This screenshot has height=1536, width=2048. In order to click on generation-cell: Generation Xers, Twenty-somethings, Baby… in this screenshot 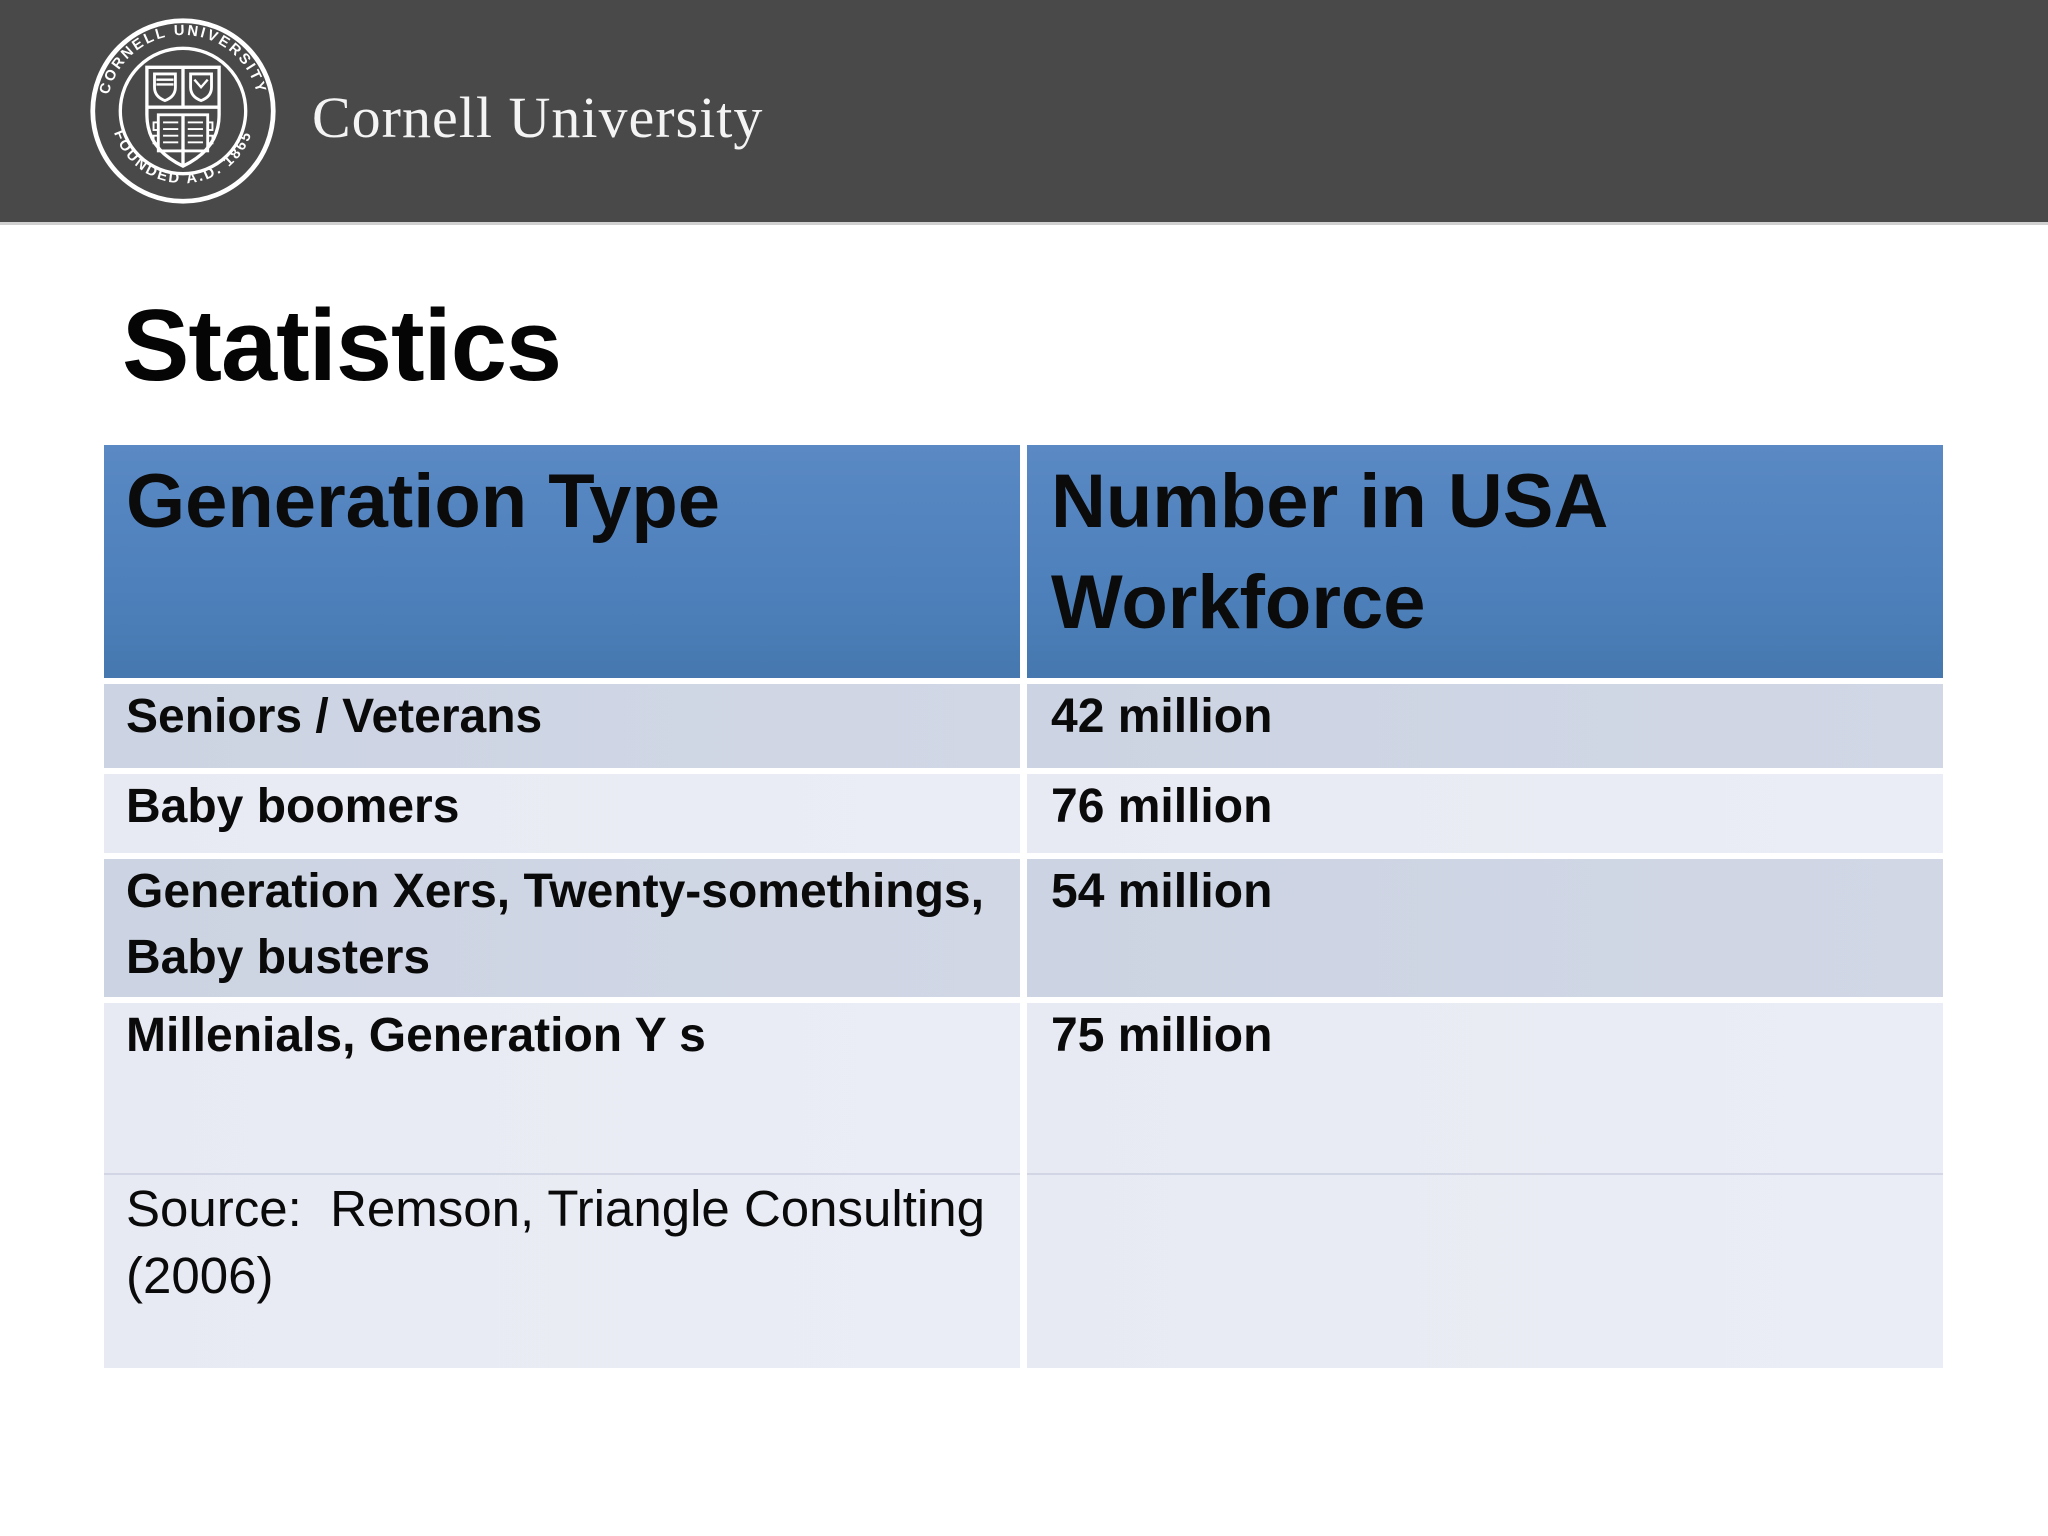, I will do `click(562, 928)`.